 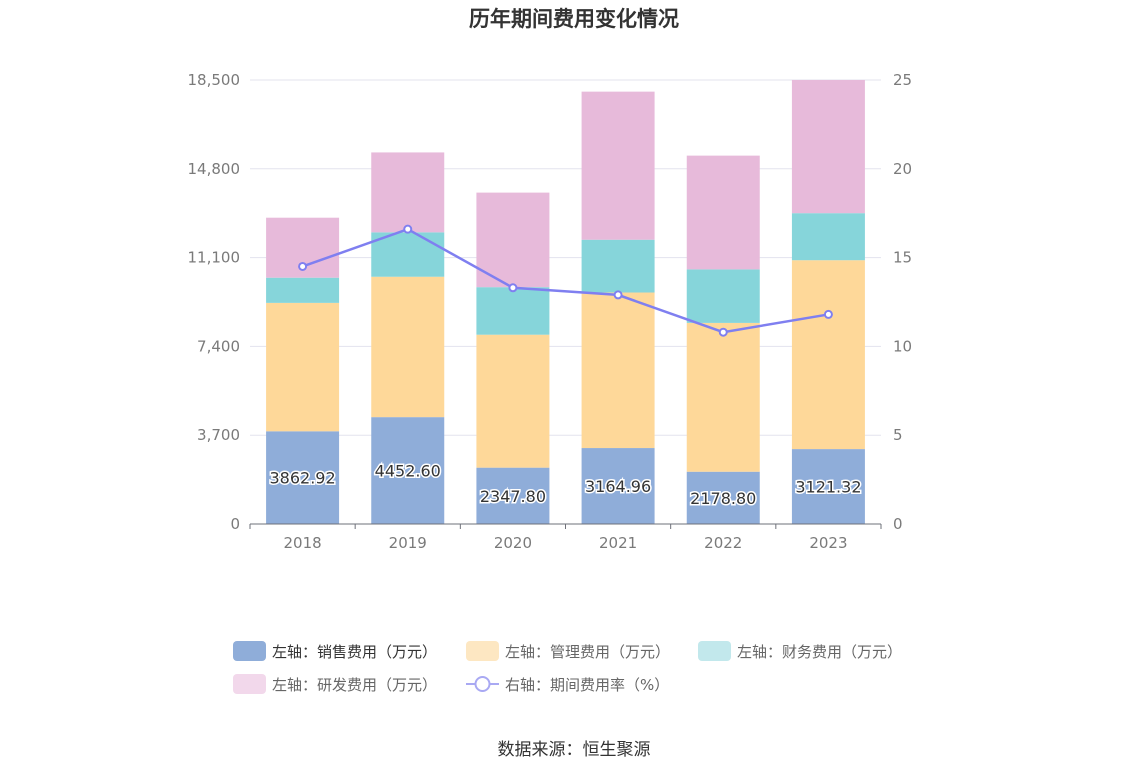 I want to click on x-tick-label: 2022, so click(x=723, y=543).